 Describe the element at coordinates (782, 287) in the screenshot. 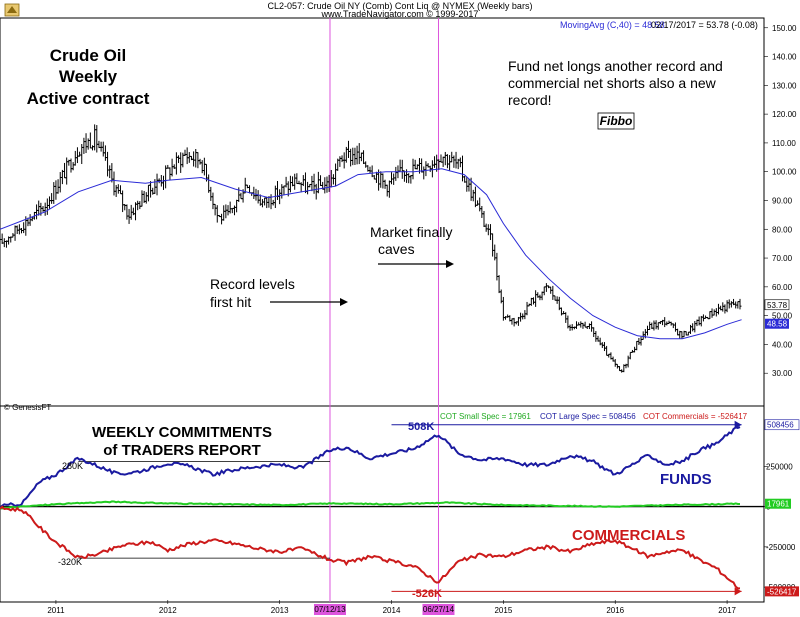

I see `price-y-tick-label: 60.00` at that location.